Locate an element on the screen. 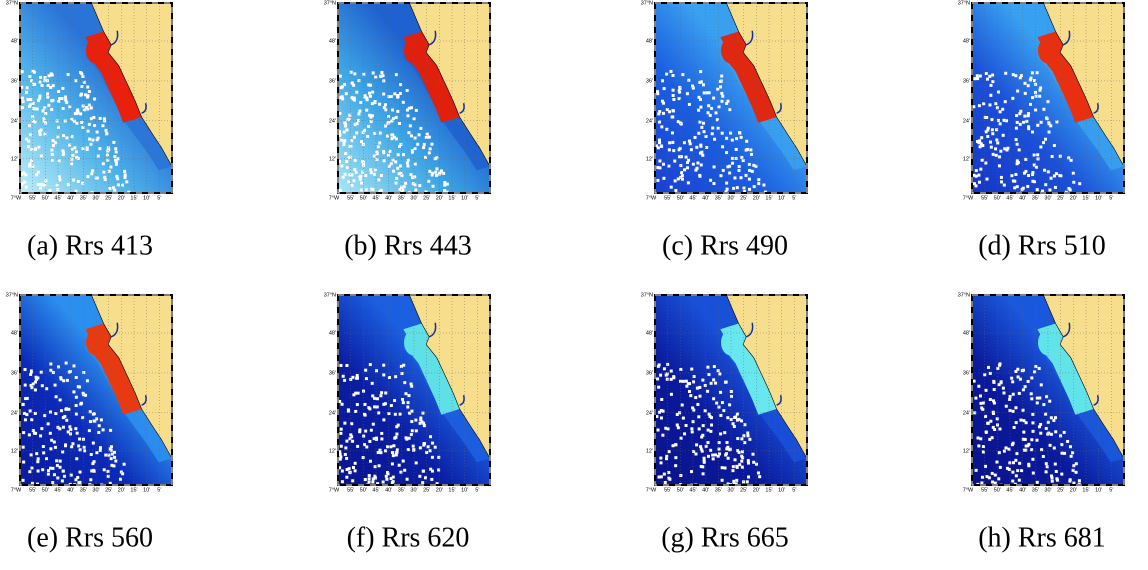 The image size is (1148, 570). panel-caption: (e) Rrs 560 is located at coordinates (90, 537).